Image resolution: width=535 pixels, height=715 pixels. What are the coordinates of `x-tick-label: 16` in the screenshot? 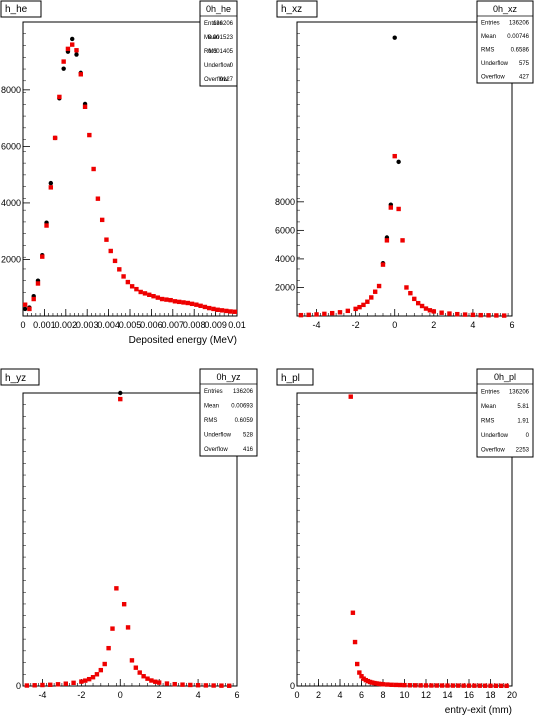 It's located at (469, 695).